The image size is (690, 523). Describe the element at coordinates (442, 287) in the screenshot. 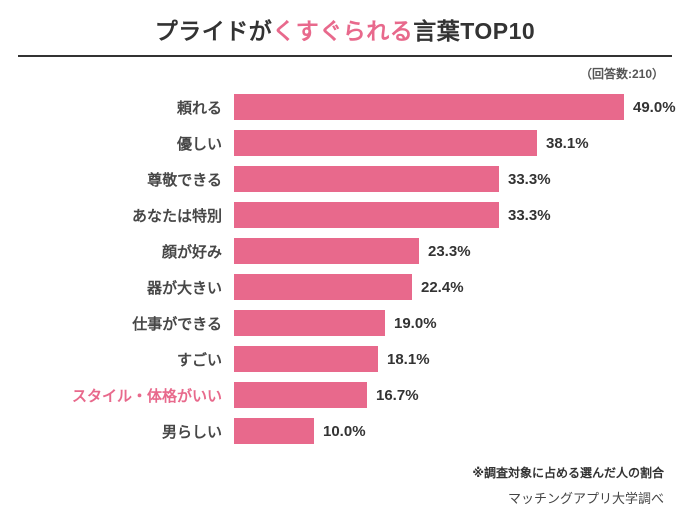

I see `value-label: 22.4%` at that location.